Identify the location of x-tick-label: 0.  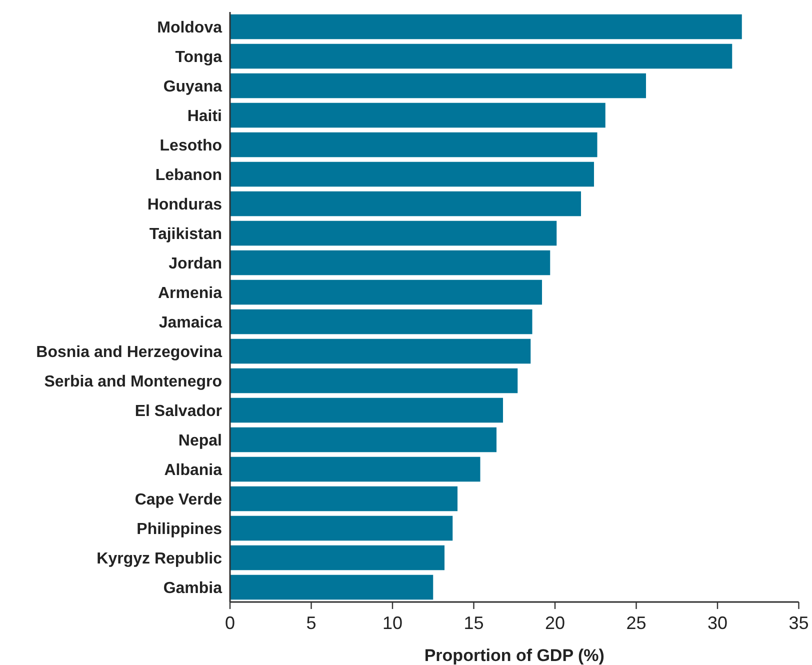
(230, 623).